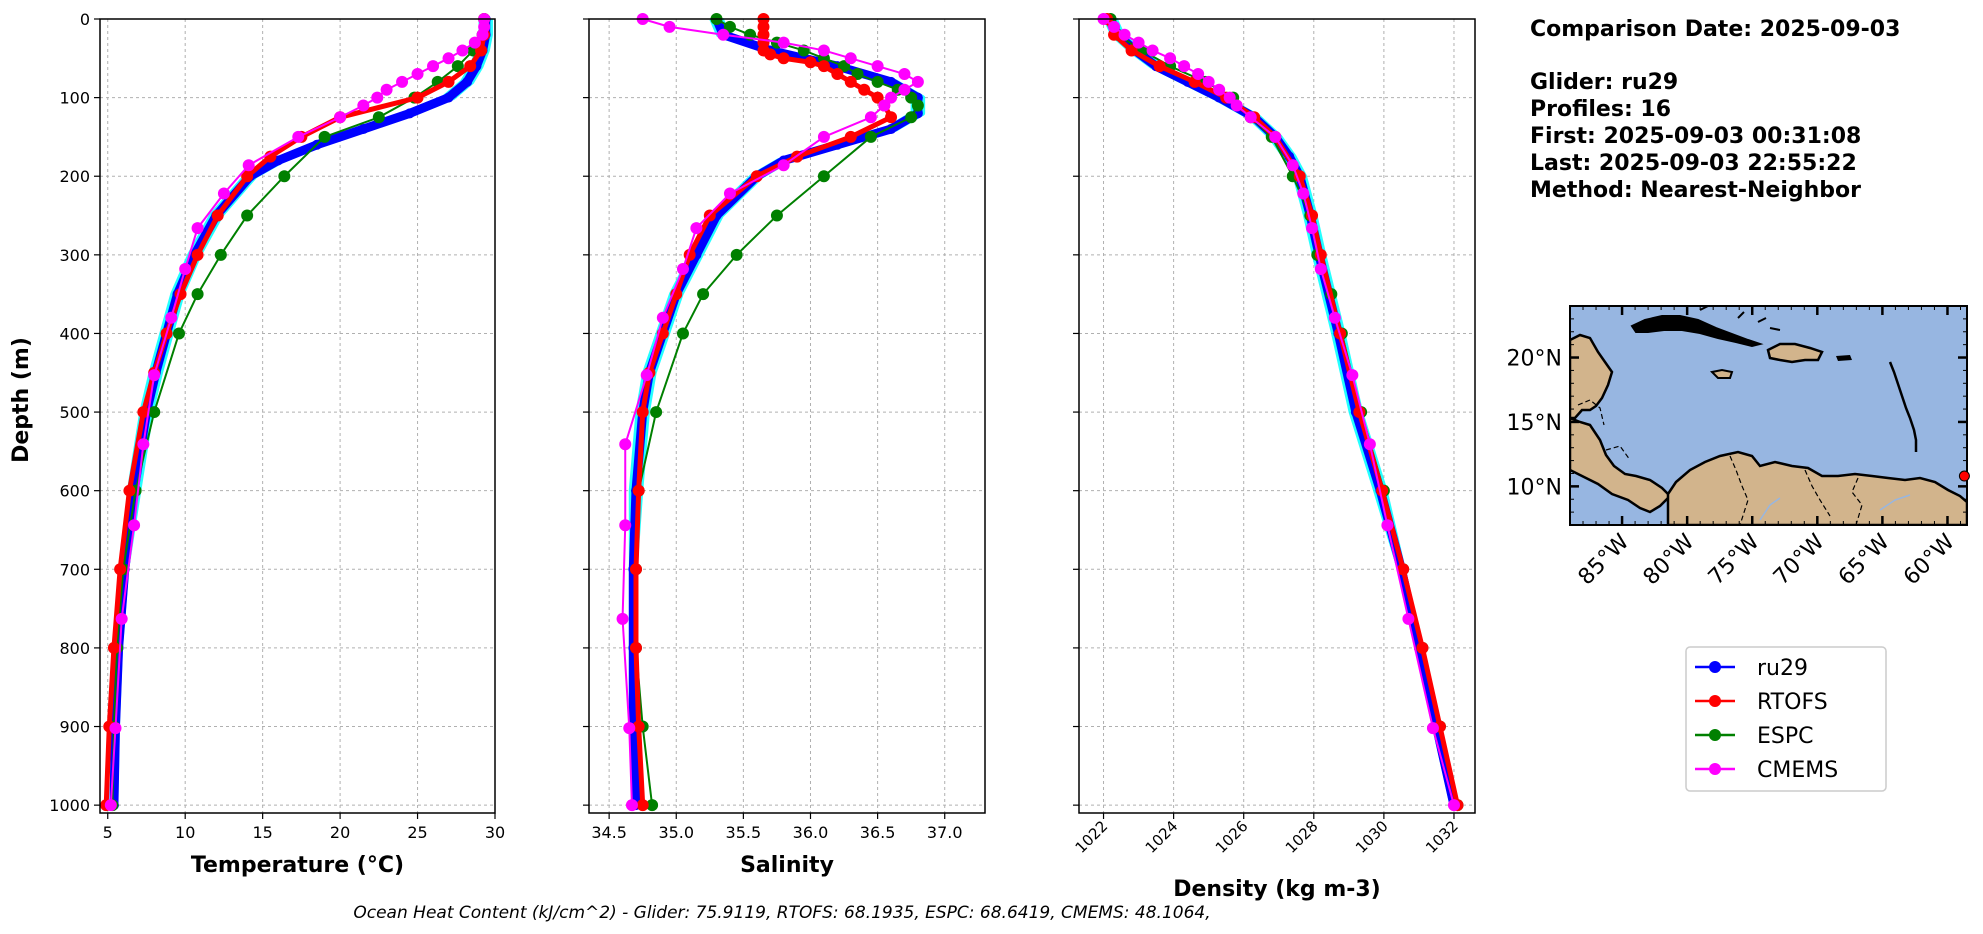 This screenshot has width=1983, height=934. Describe the element at coordinates (1277, 889) in the screenshot. I see `x-axis-label: Density (kg m-3)` at that location.